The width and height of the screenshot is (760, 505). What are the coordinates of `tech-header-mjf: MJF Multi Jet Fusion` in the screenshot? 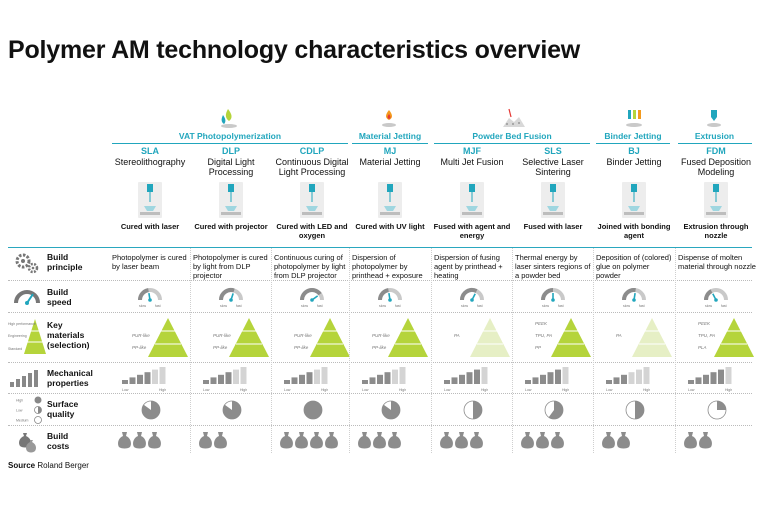 It's located at (472, 156).